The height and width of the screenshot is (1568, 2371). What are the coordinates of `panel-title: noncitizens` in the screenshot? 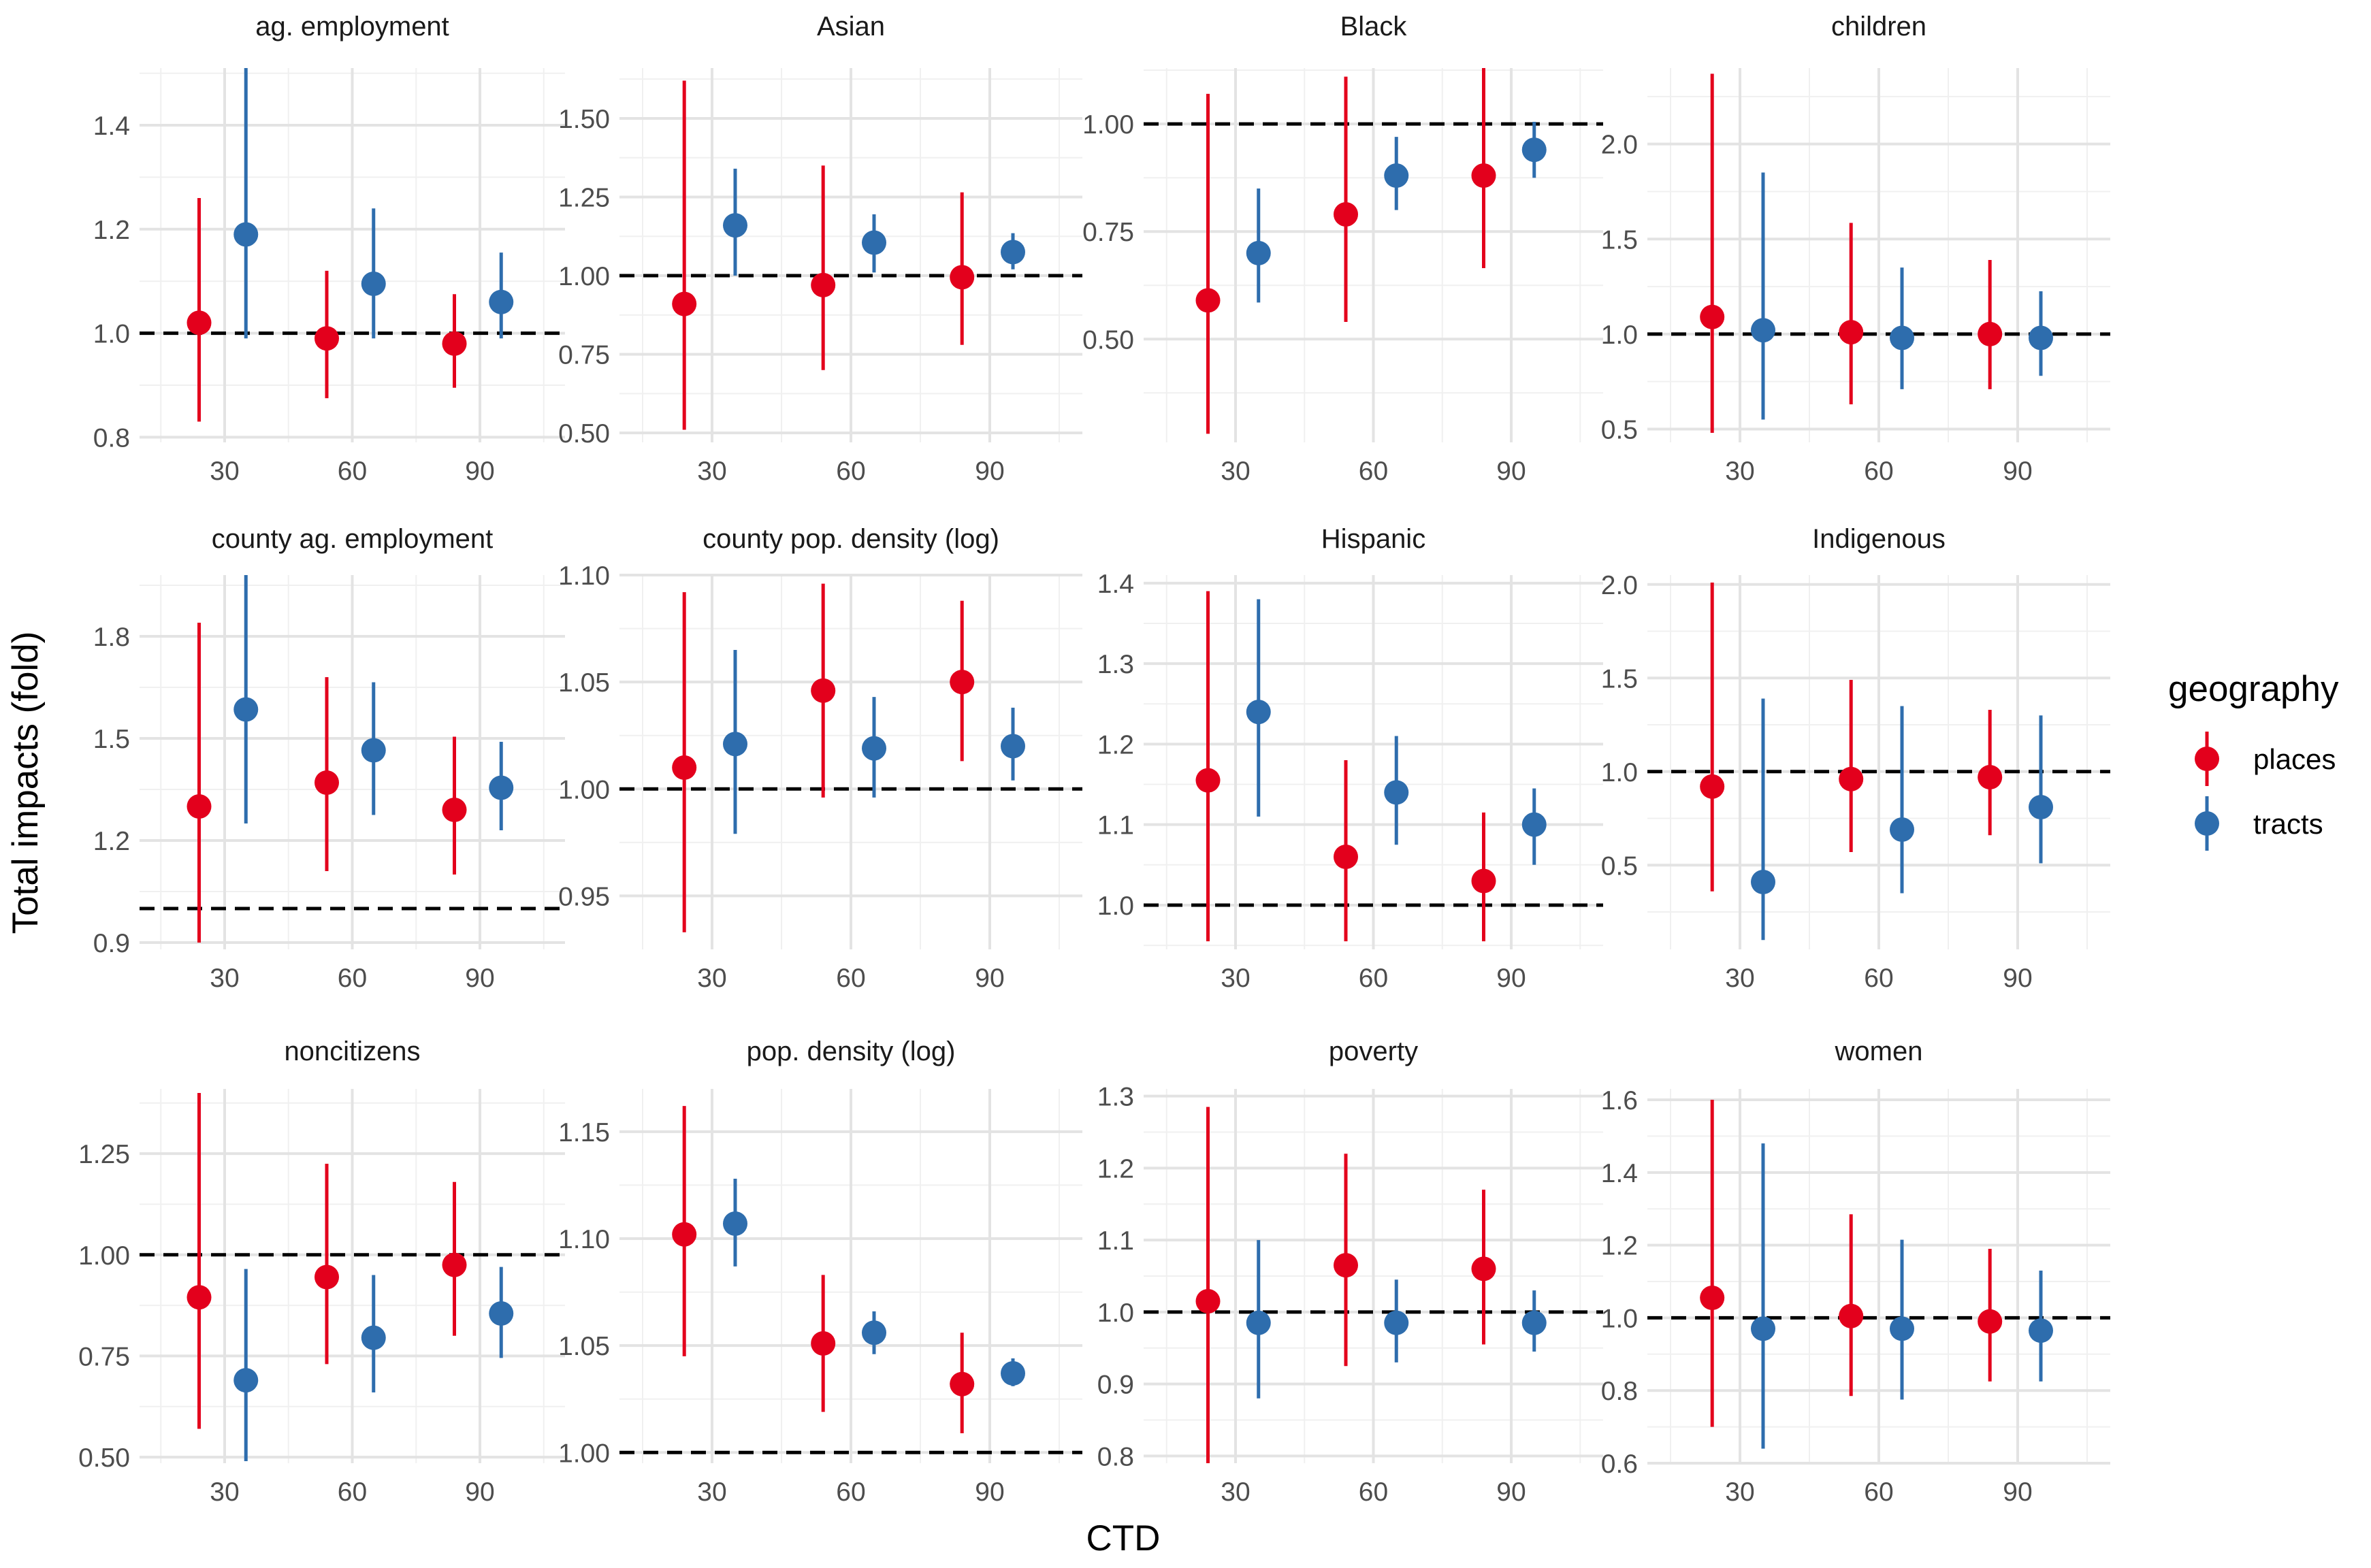 It's located at (352, 1051).